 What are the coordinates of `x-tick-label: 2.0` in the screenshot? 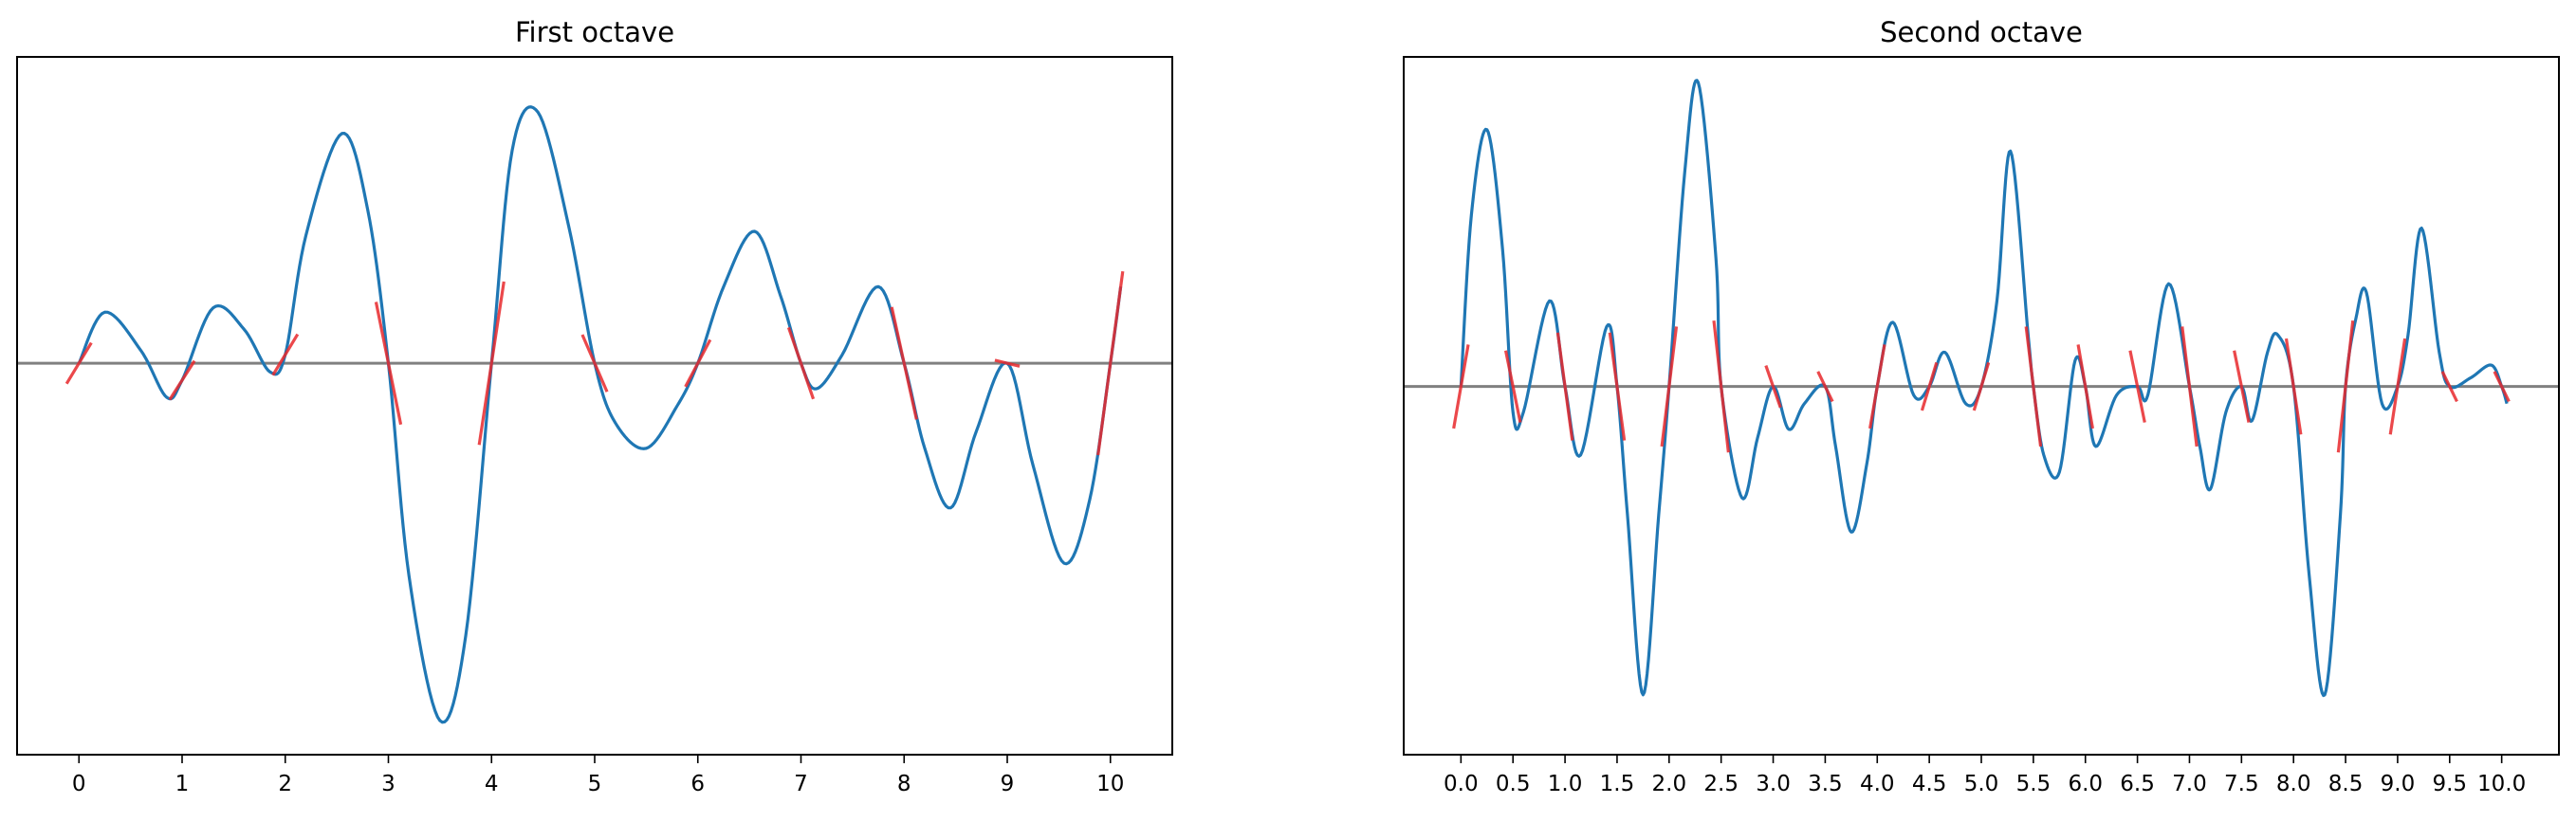 It's located at (1669, 784).